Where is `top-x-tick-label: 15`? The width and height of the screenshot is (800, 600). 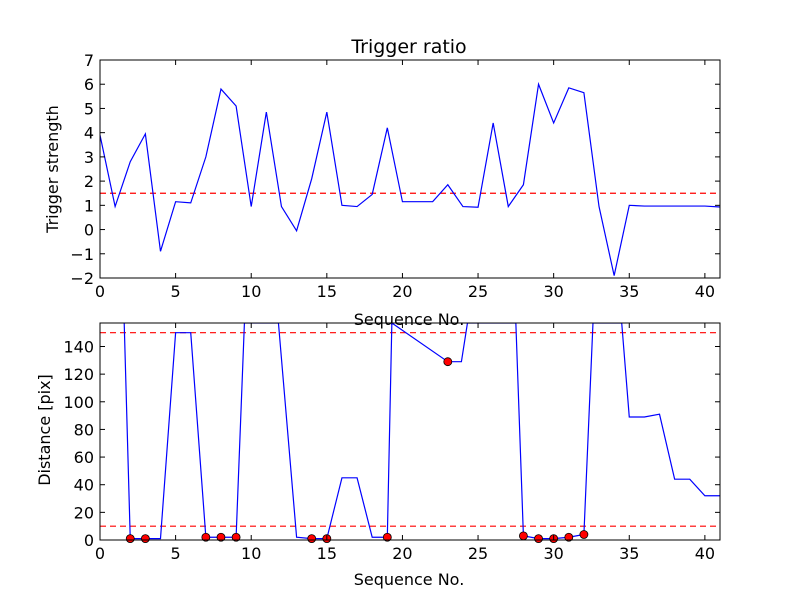 top-x-tick-label: 15 is located at coordinates (327, 291).